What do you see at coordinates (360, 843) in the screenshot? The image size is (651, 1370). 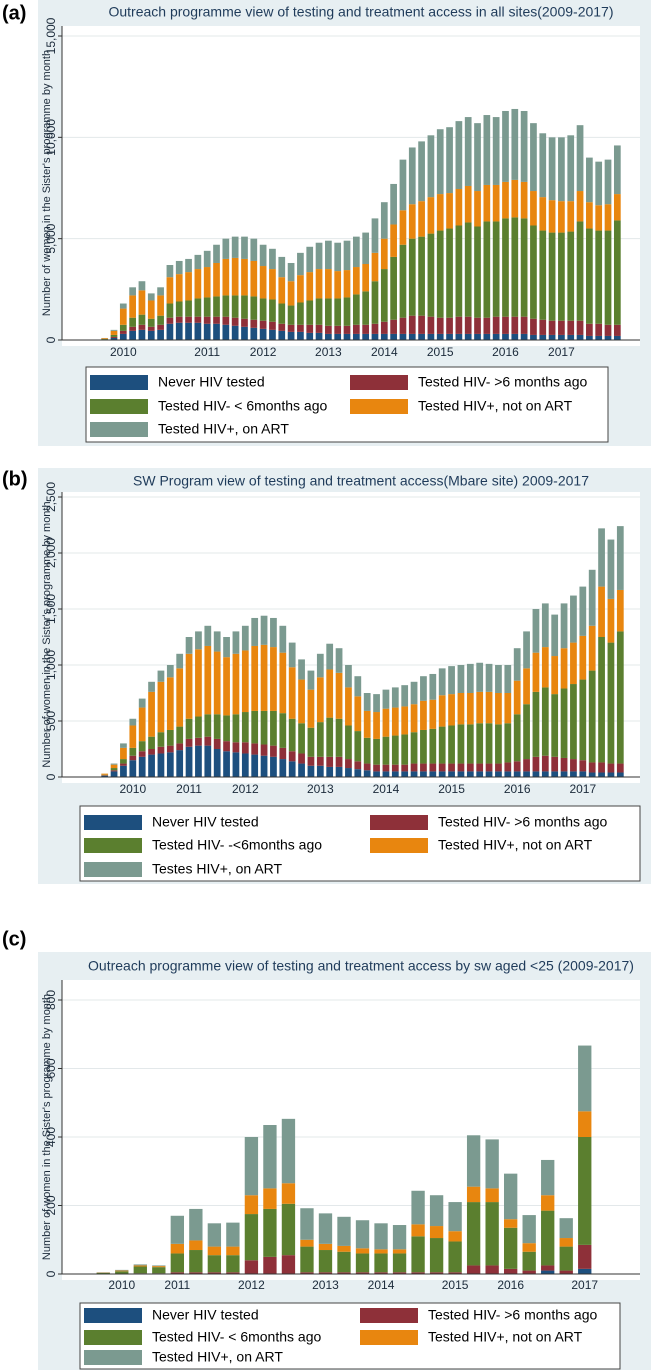 I see `legend-box` at bounding box center [360, 843].